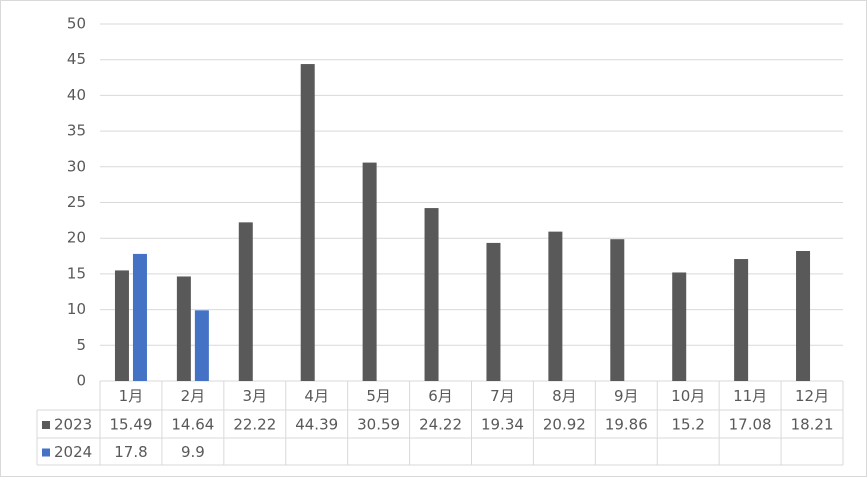 Image resolution: width=867 pixels, height=481 pixels. What do you see at coordinates (688, 425) in the screenshot?
I see `table-value: 15.2` at bounding box center [688, 425].